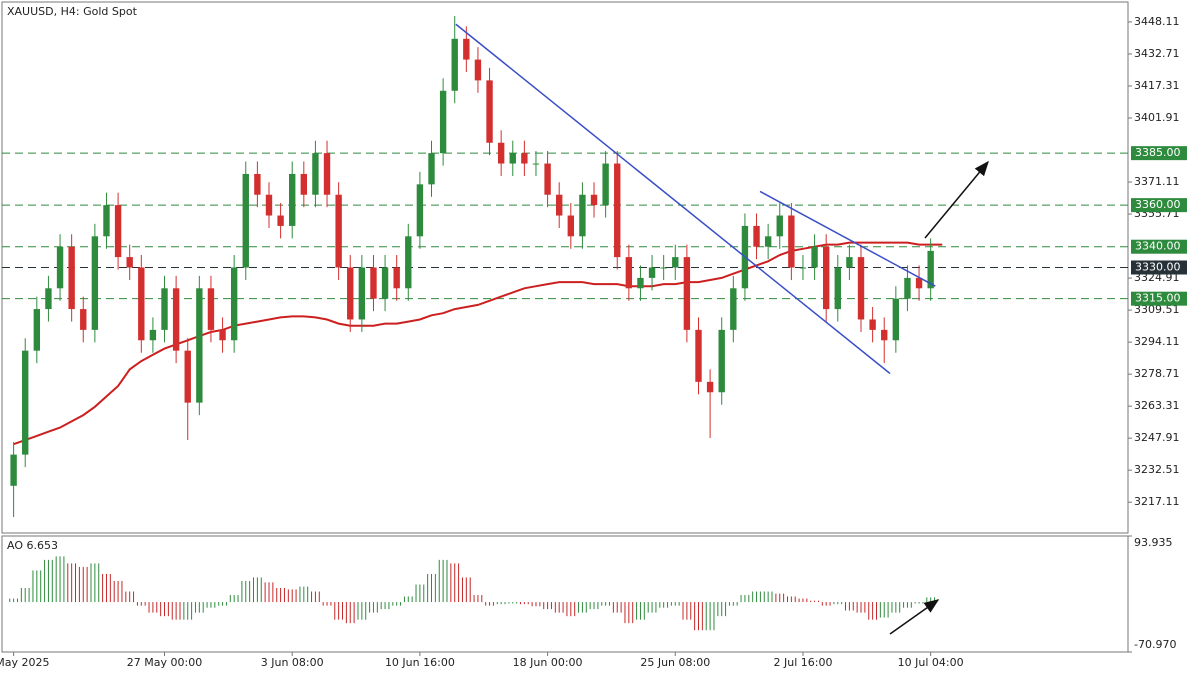 This screenshot has width=1200, height=679. What do you see at coordinates (847, 238) in the screenshot?
I see `trendline` at bounding box center [847, 238].